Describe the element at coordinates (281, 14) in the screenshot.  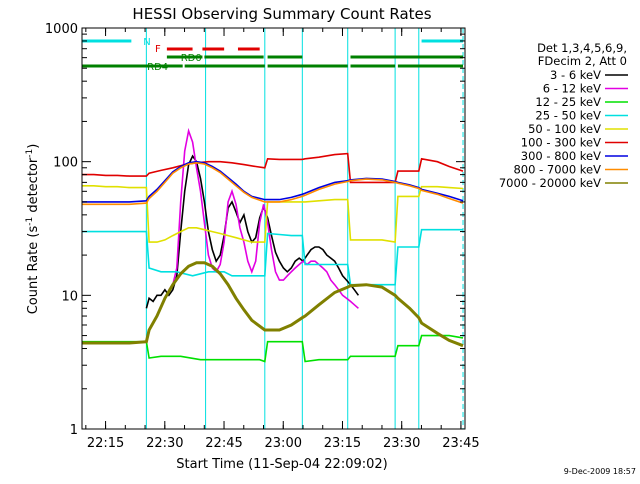
I see `chart-title: HESSI Observing Summary Count Rates` at that location.